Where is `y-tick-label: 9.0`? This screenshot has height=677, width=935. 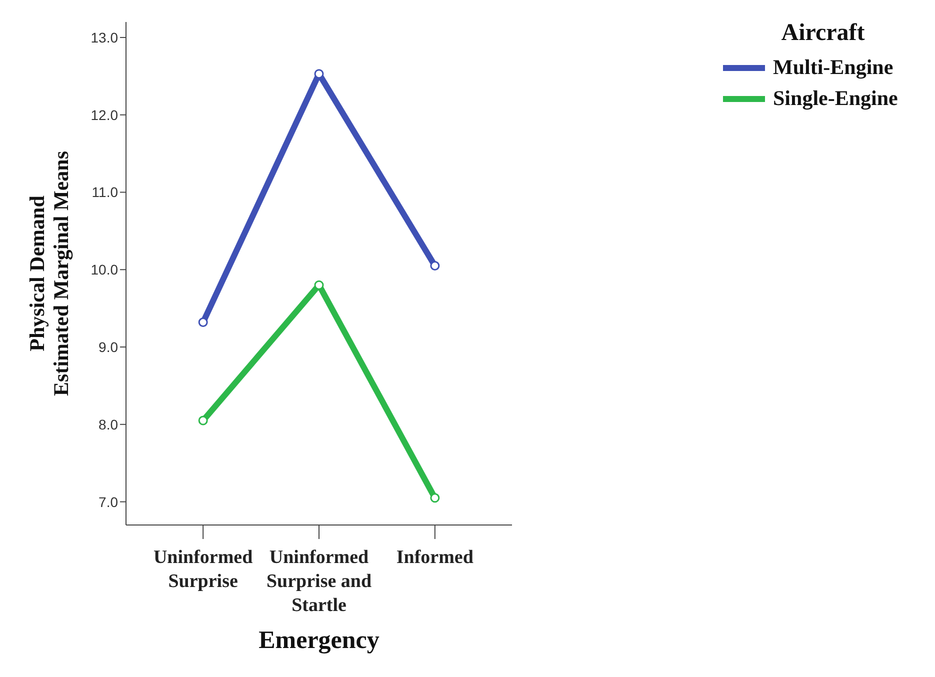
y-tick-label: 9.0 is located at coordinates (108, 346).